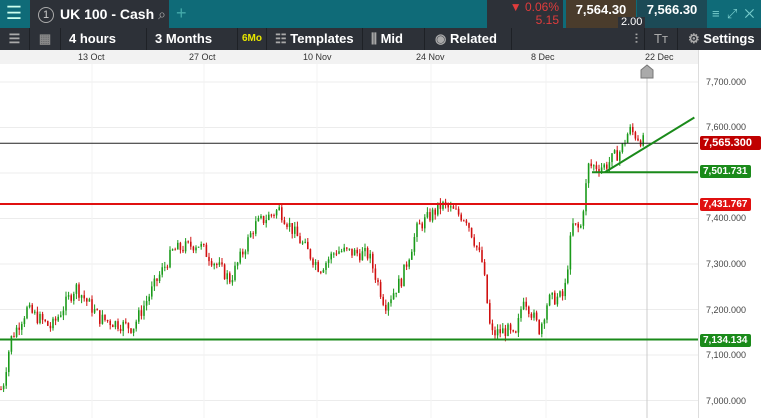 The height and width of the screenshot is (418, 761). Describe the element at coordinates (725, 171) in the screenshot. I see `level-tag: 7,501.731` at that location.